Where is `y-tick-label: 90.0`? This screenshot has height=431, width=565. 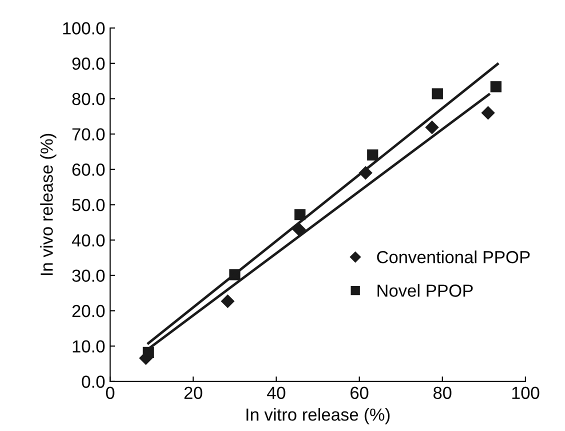
y-tick-label: 90.0 is located at coordinates (88, 64).